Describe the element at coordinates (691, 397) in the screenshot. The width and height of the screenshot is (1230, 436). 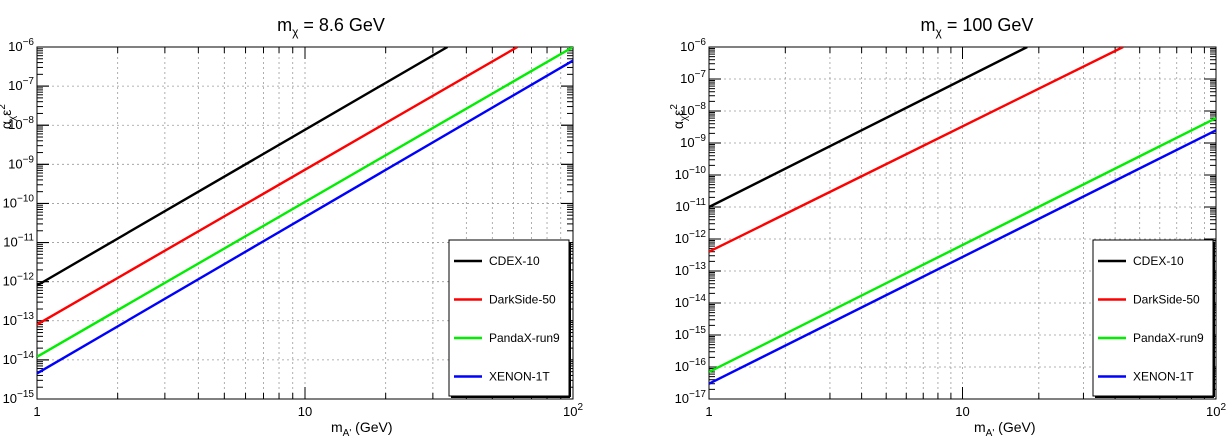
I see `y-tick-label: 10⁻¹⁷` at that location.